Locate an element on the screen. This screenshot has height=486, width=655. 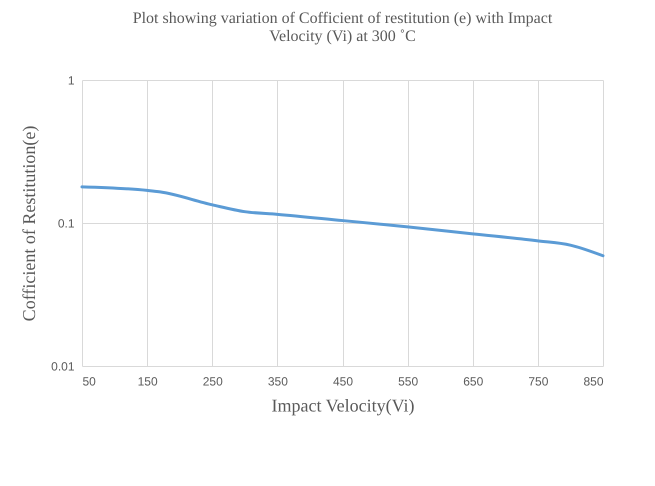
x-tick-label: 350 is located at coordinates (278, 381).